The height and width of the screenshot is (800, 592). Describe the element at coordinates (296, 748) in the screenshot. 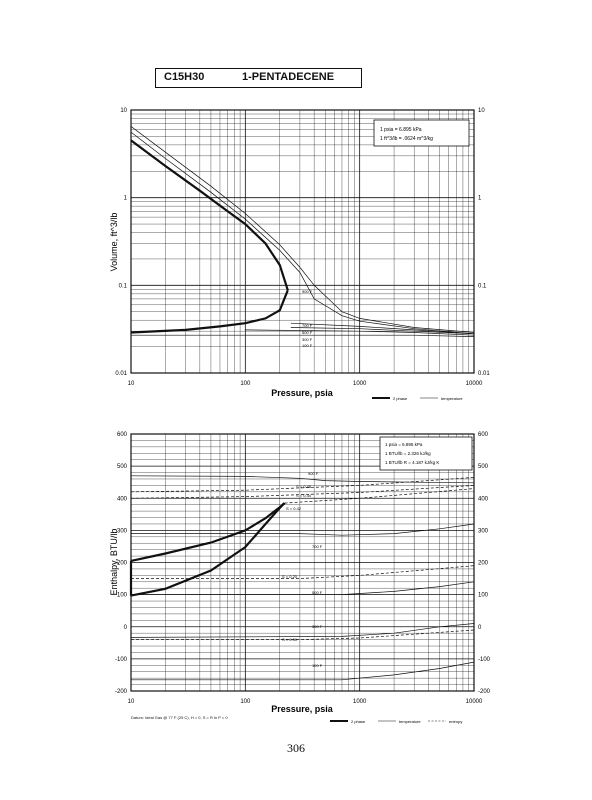

I see `page-number: 306` at that location.